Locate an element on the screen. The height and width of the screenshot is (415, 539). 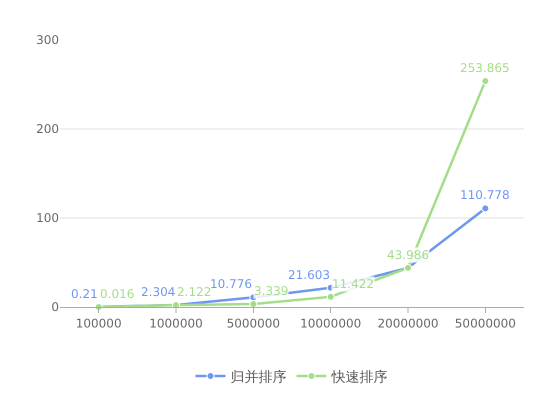
x-tick-label: 50000000 is located at coordinates (485, 323).